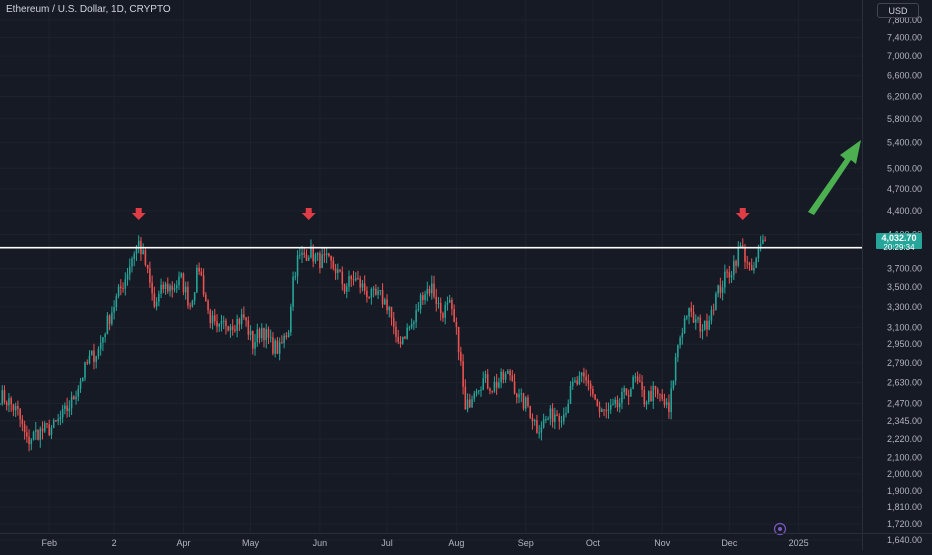 This screenshot has height=555, width=932. What do you see at coordinates (904, 97) in the screenshot?
I see `y-axis-tick-label: 6,200.00` at bounding box center [904, 97].